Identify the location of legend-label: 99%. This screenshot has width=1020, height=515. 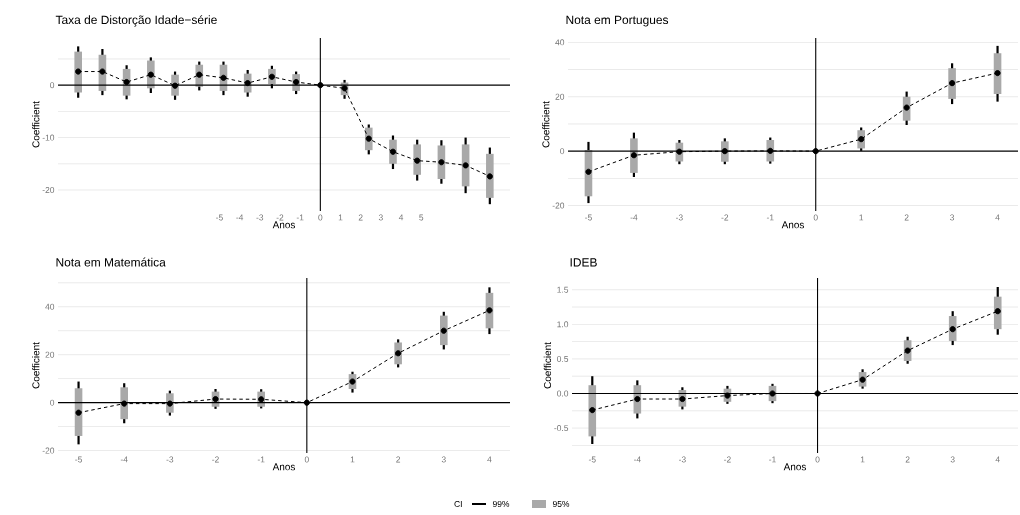
(501, 503).